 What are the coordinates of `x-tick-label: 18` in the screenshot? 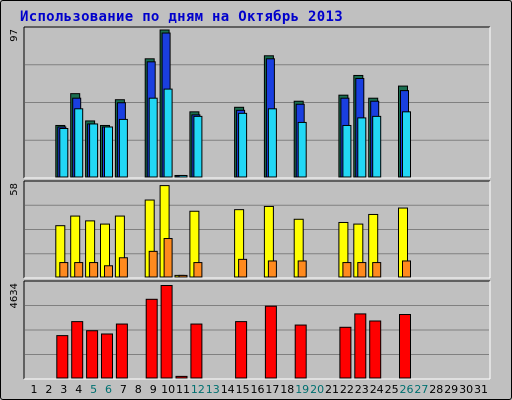 It's located at (287, 389).